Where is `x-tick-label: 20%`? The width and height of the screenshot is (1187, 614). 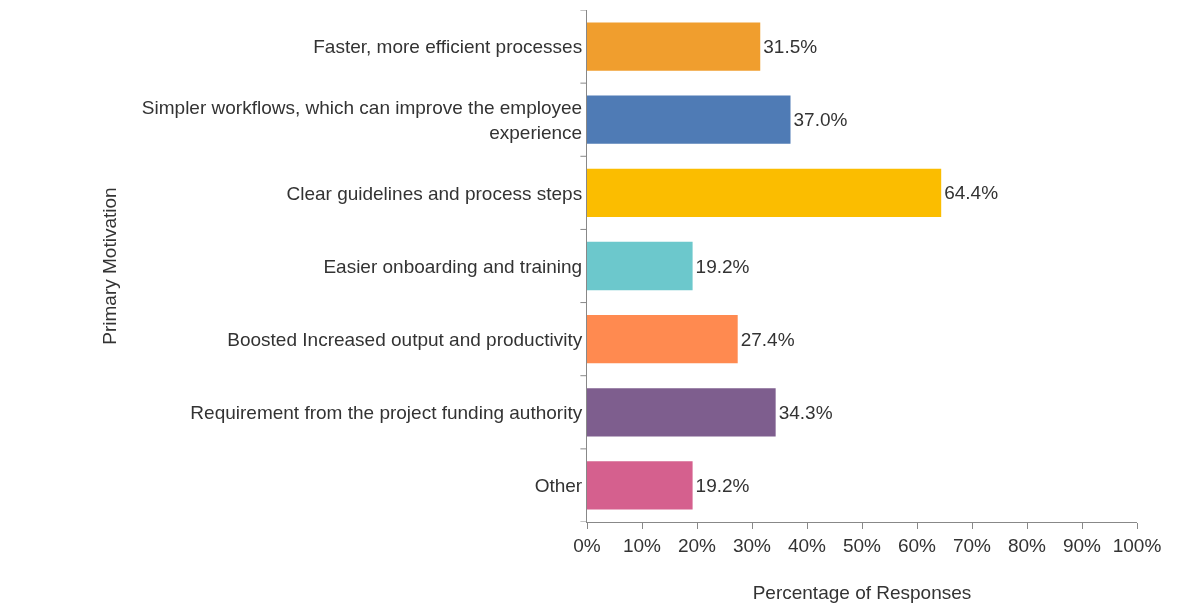 x-tick-label: 20% is located at coordinates (697, 545).